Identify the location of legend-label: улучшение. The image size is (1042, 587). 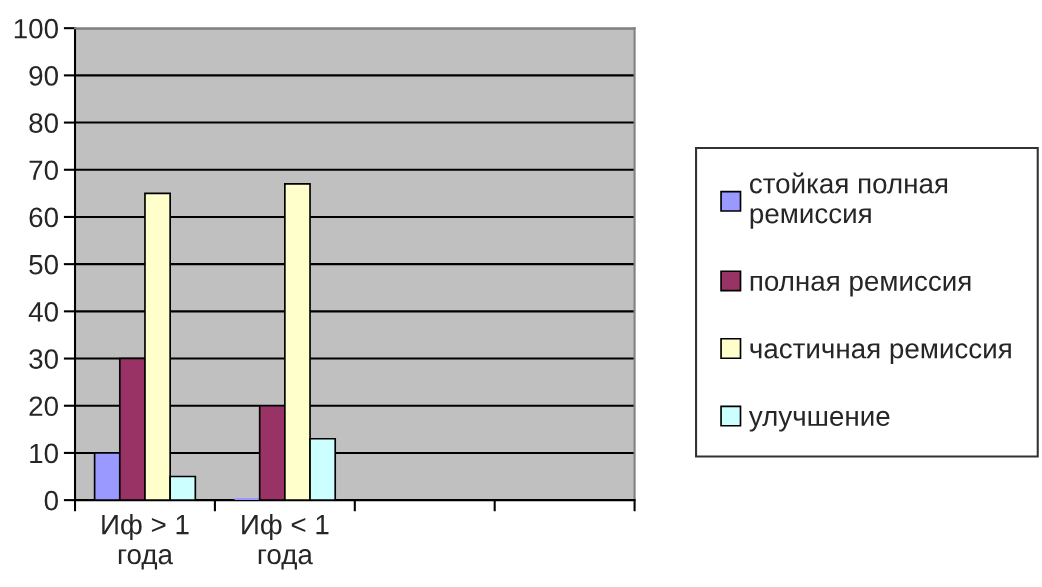
(819, 421).